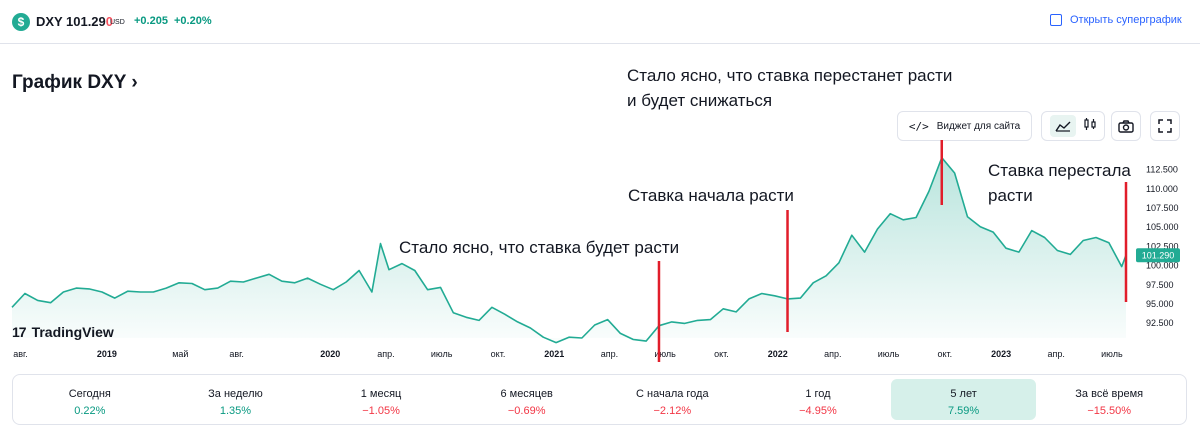 This screenshot has width=1200, height=439. I want to click on open-super-chart-button: Открыть суперграфик, so click(1116, 20).